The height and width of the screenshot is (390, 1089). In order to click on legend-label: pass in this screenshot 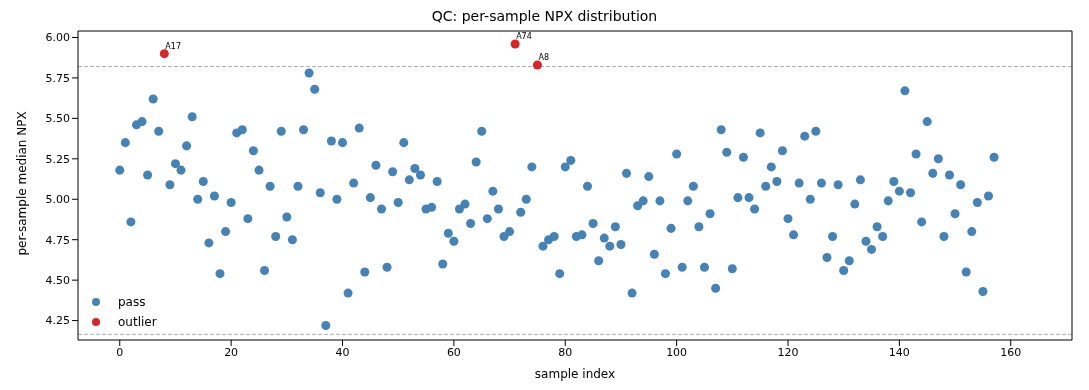, I will do `click(132, 302)`.